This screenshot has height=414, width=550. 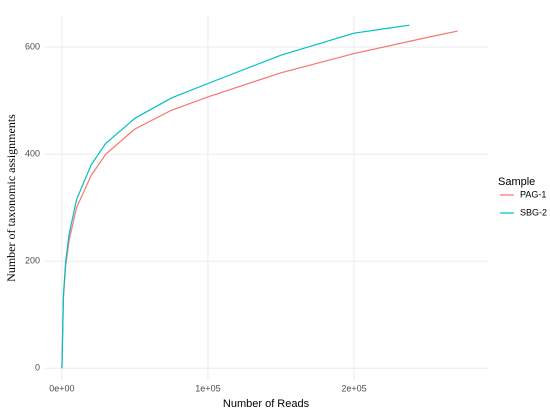 What do you see at coordinates (266, 404) in the screenshot?
I see `x-axis-title: Number of Reads` at bounding box center [266, 404].